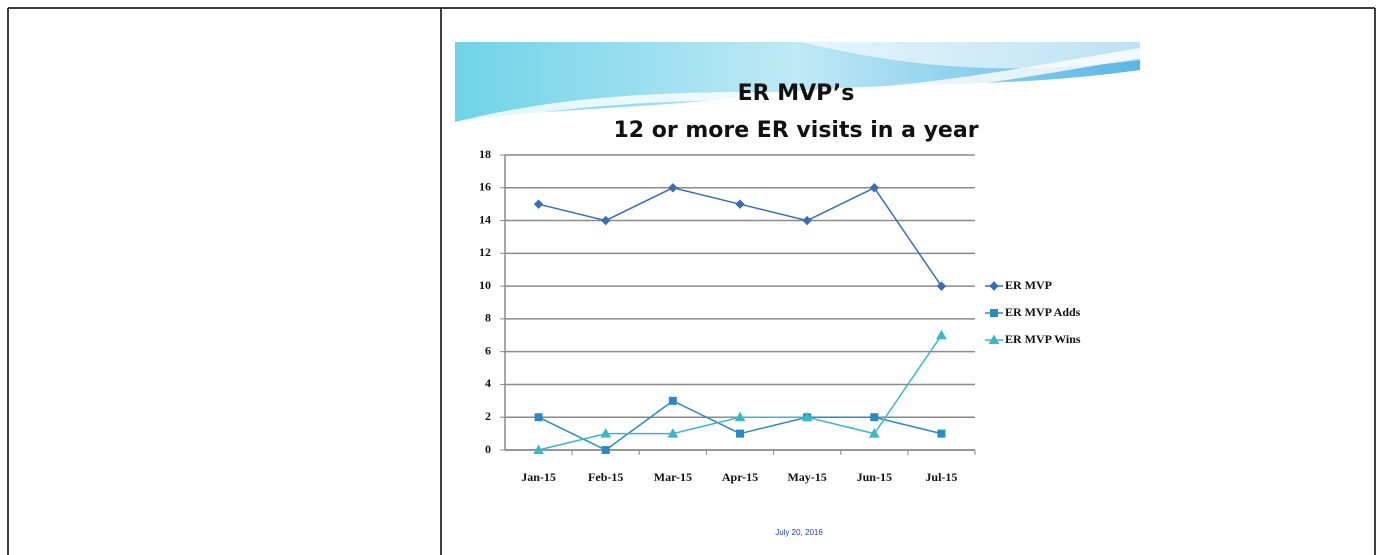 This screenshot has height=555, width=1383. What do you see at coordinates (485, 252) in the screenshot?
I see `y-tick-label: 12` at bounding box center [485, 252].